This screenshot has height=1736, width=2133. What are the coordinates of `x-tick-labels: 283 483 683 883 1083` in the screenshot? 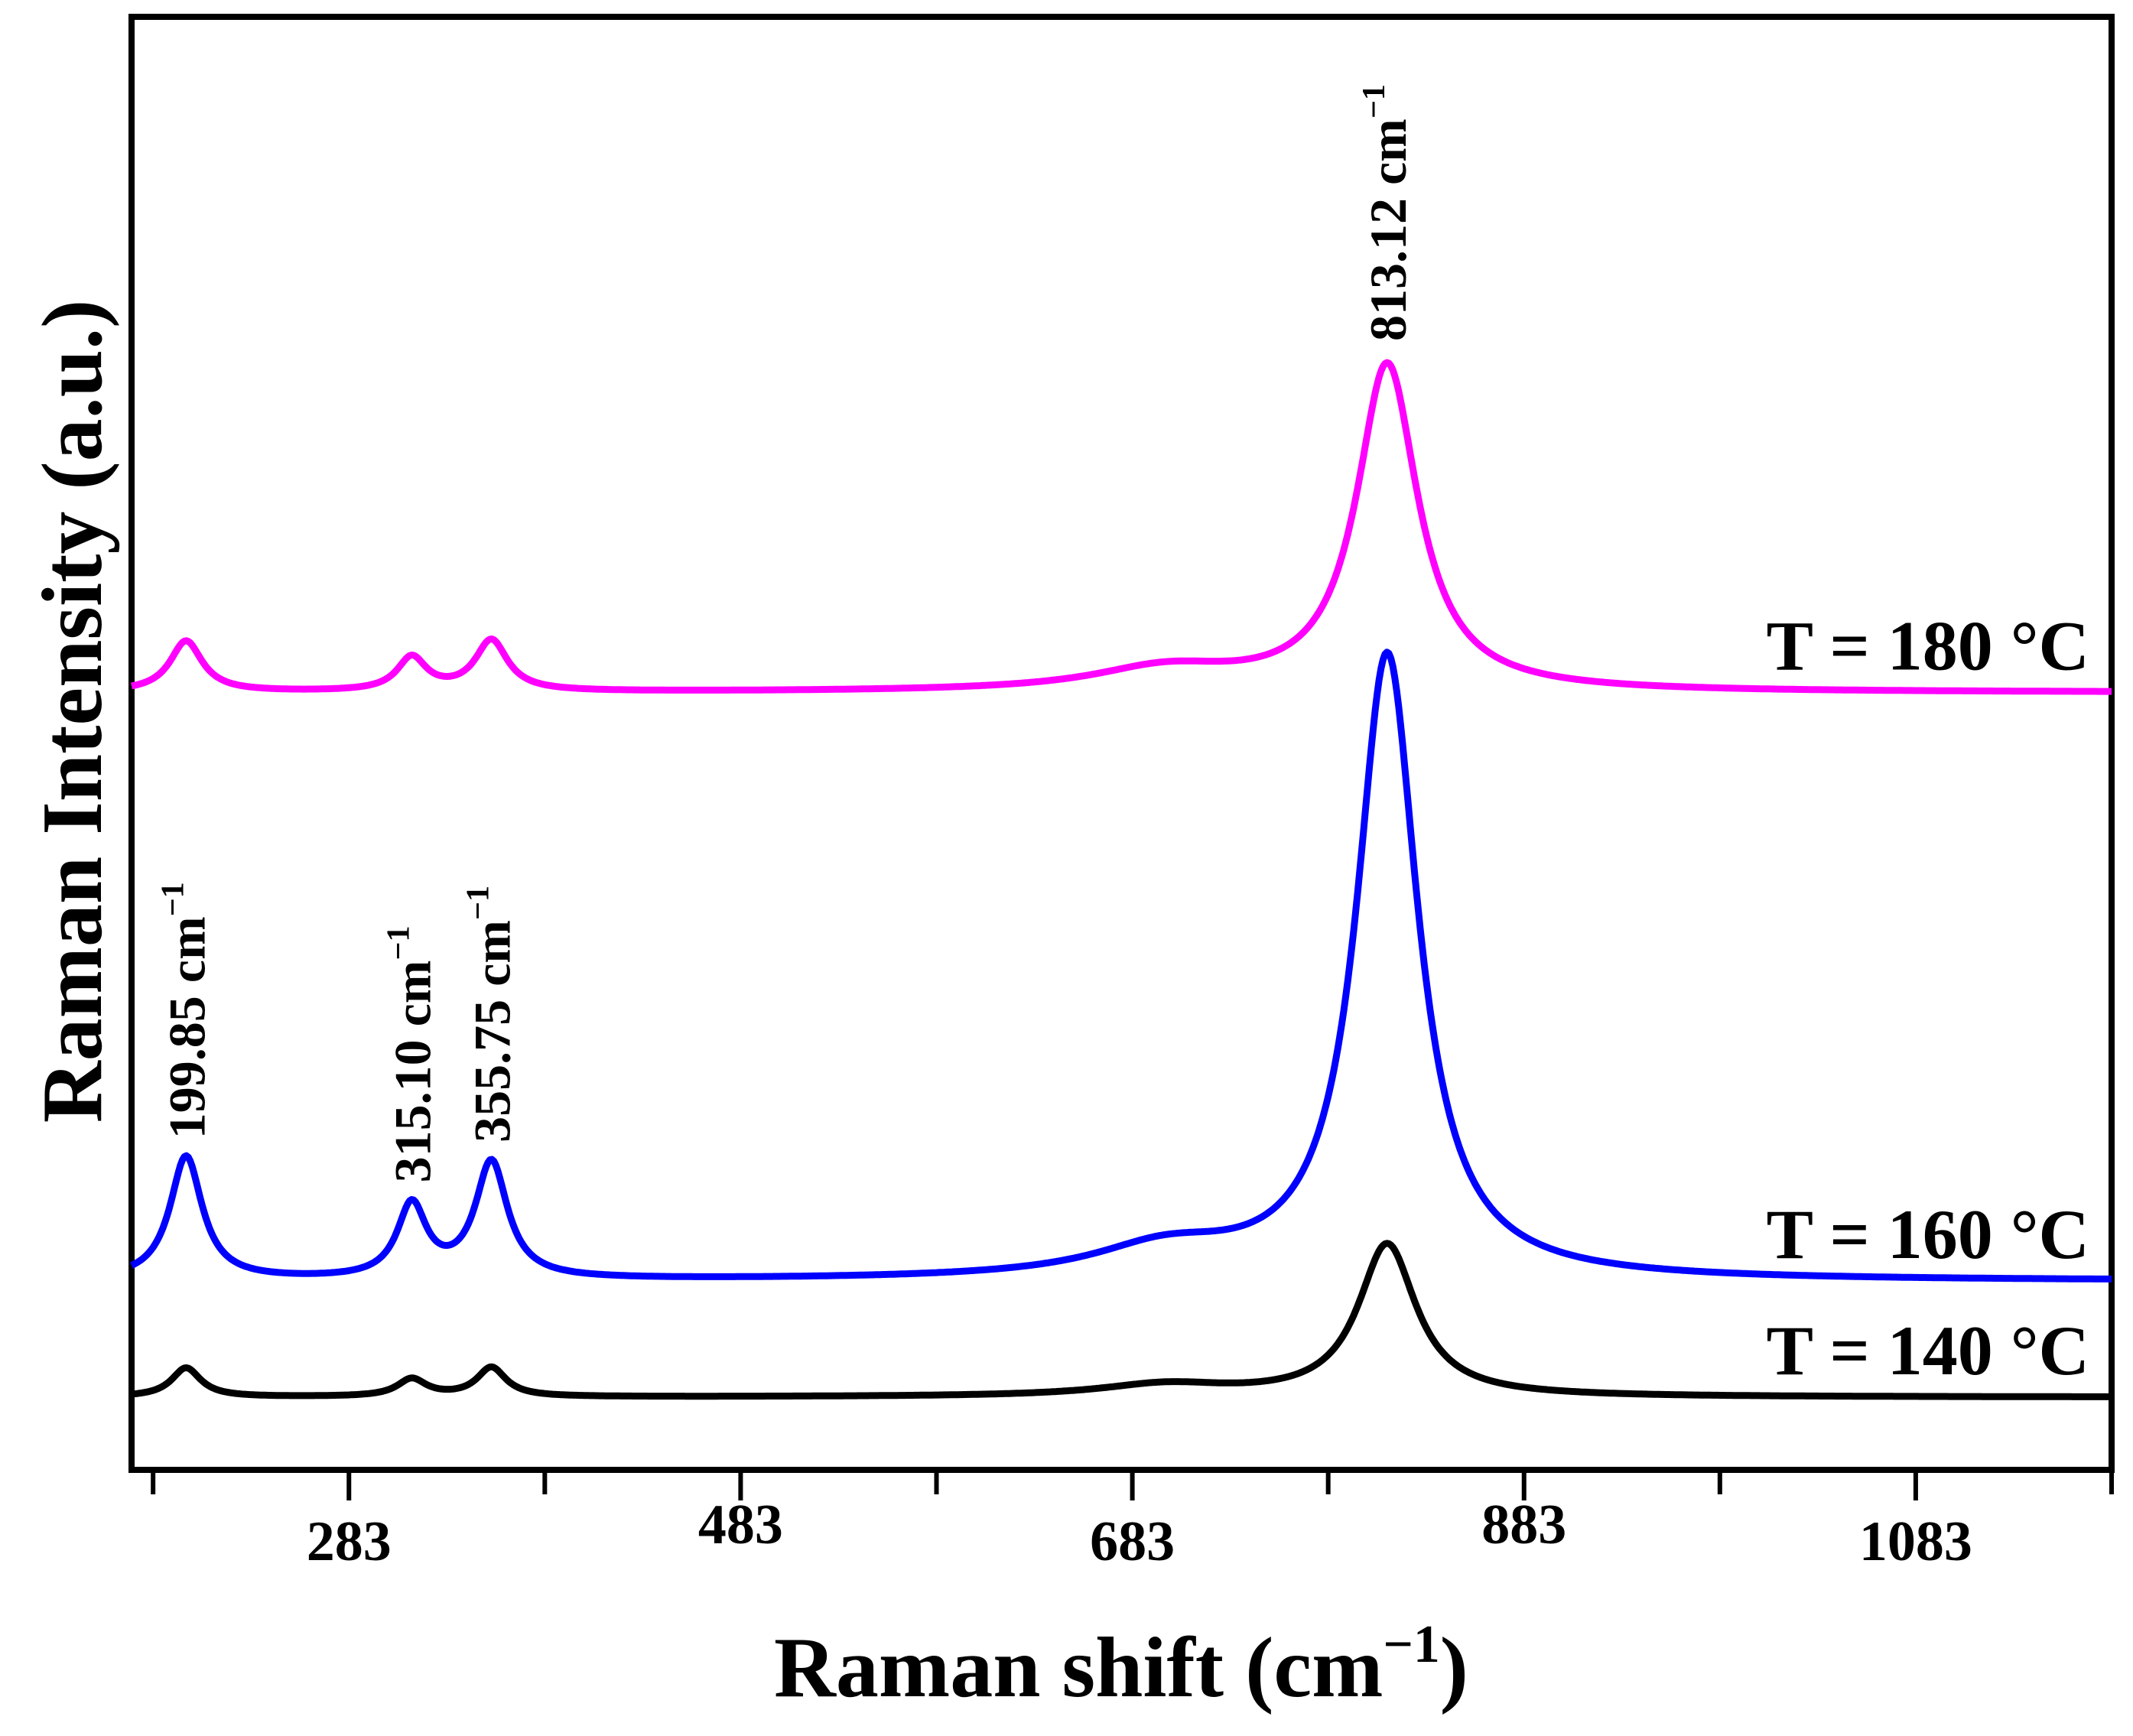 It's located at (1139, 1533).